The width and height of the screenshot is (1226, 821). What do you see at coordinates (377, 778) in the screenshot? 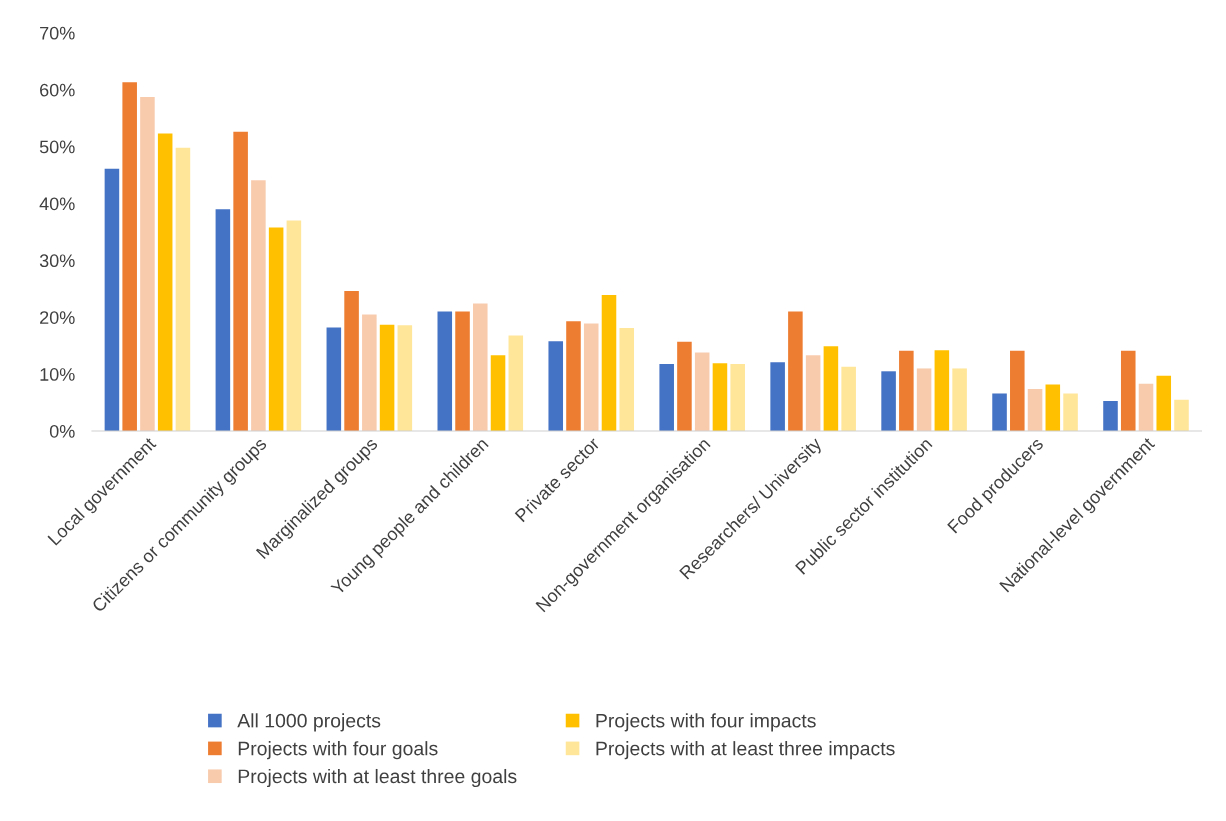
I see `legend-label: Projects with at least three goals` at bounding box center [377, 778].